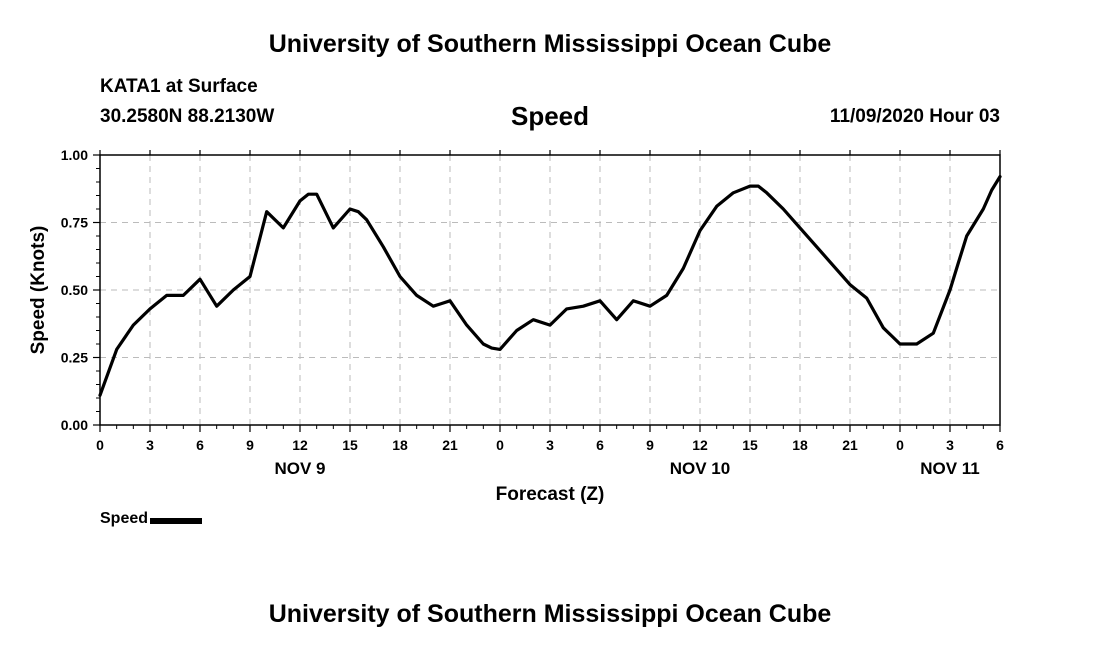  I want to click on y-tick-label: 0.75, so click(74, 223).